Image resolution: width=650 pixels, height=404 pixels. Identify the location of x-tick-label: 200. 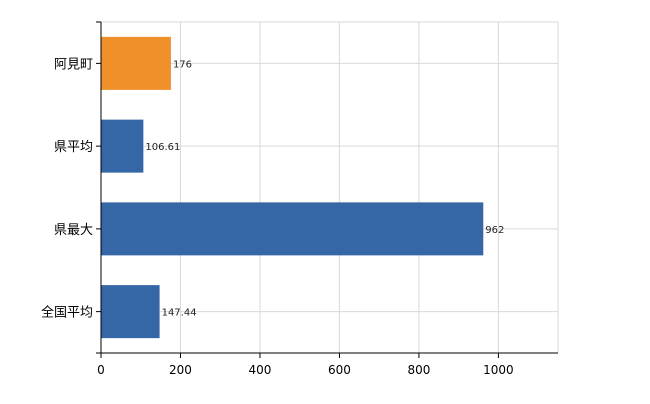
(180, 370).